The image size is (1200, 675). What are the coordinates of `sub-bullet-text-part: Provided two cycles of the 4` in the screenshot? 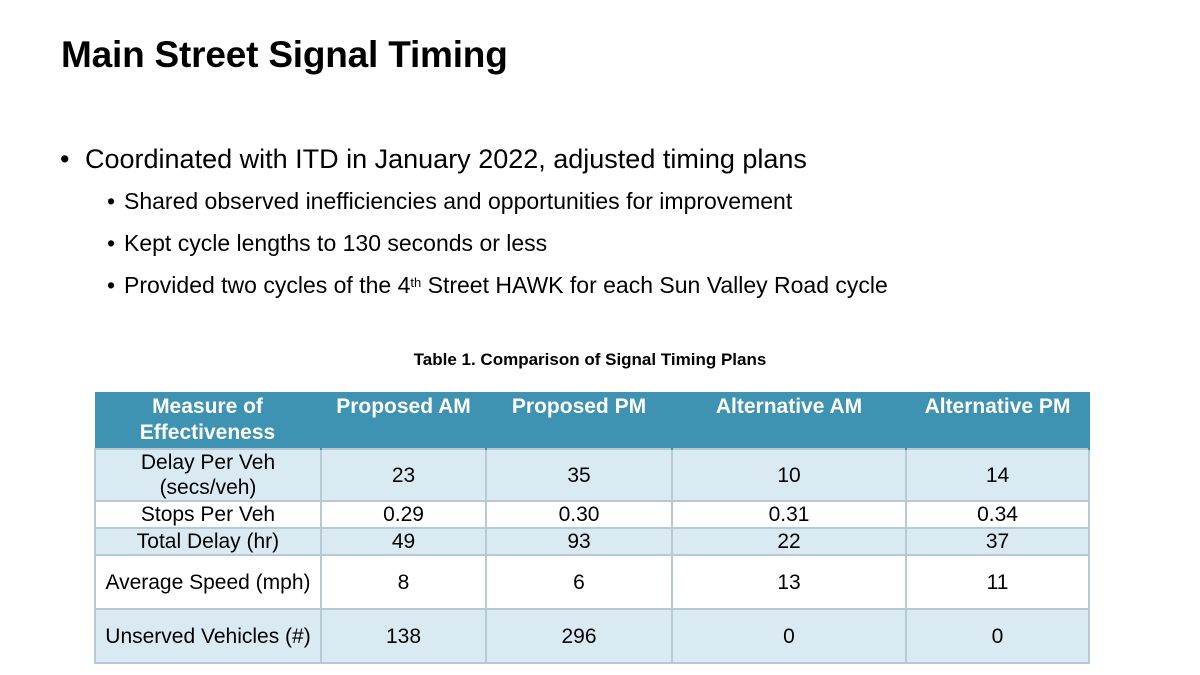 It's located at (267, 285).